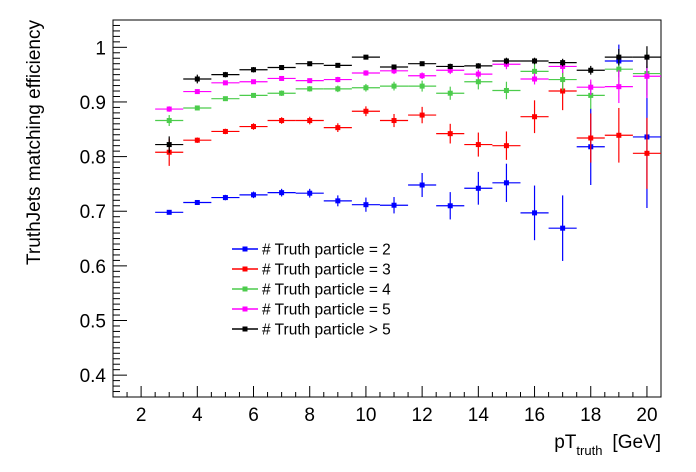 The height and width of the screenshot is (472, 696). I want to click on legend-entry: # Truth particle = 3, so click(311, 270).